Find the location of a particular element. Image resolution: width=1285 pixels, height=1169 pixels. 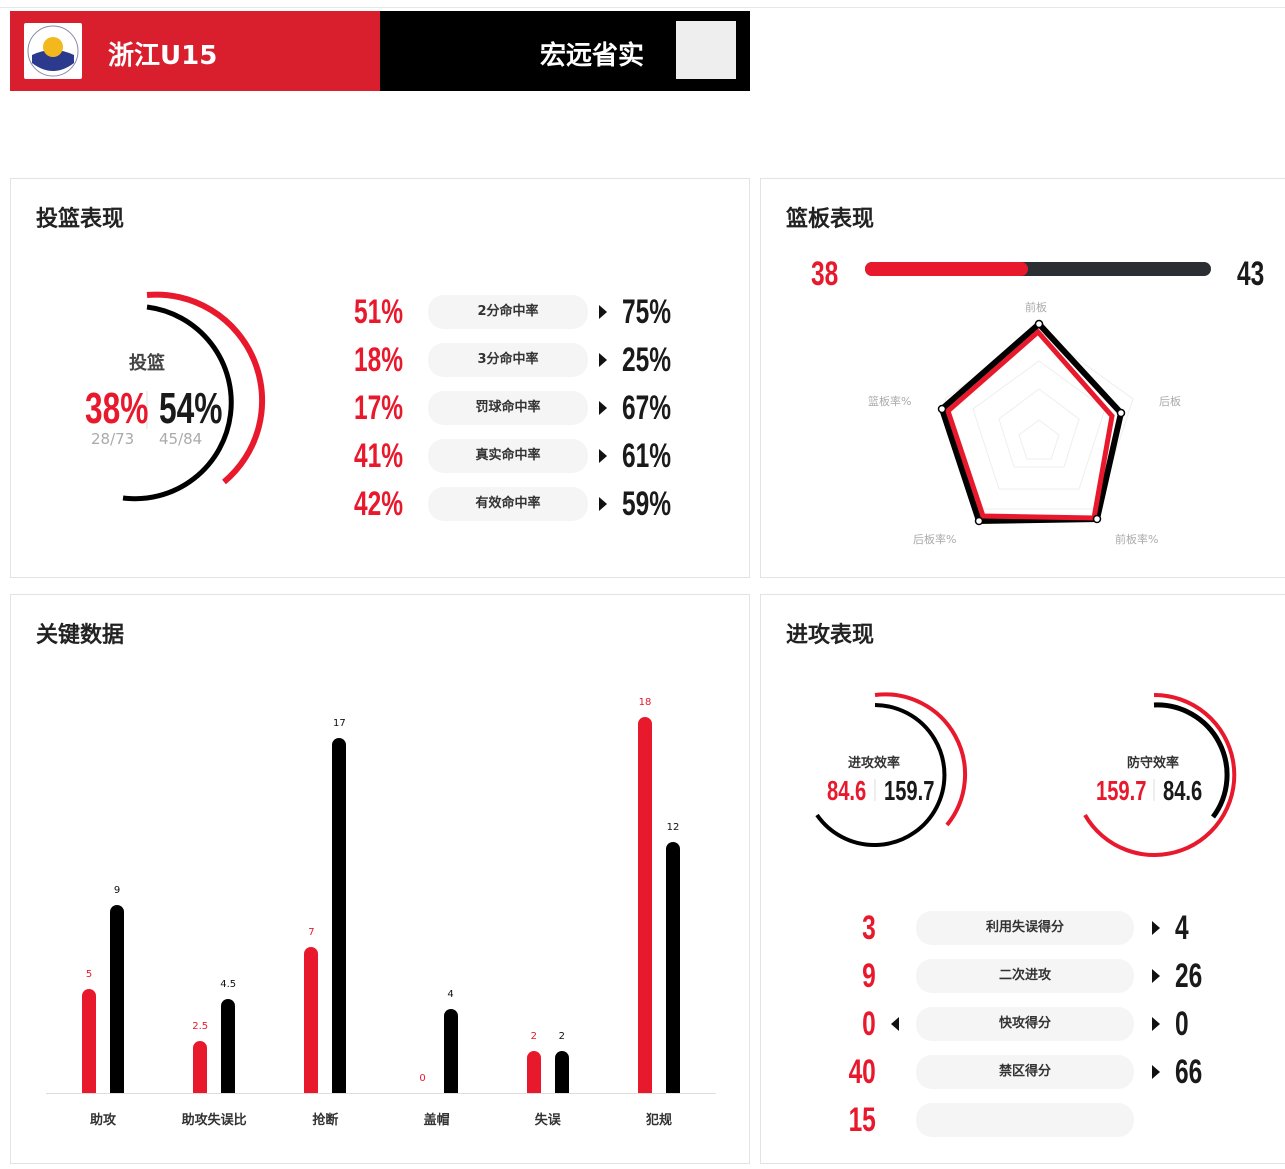

away-stat: 59% is located at coordinates (647, 504).